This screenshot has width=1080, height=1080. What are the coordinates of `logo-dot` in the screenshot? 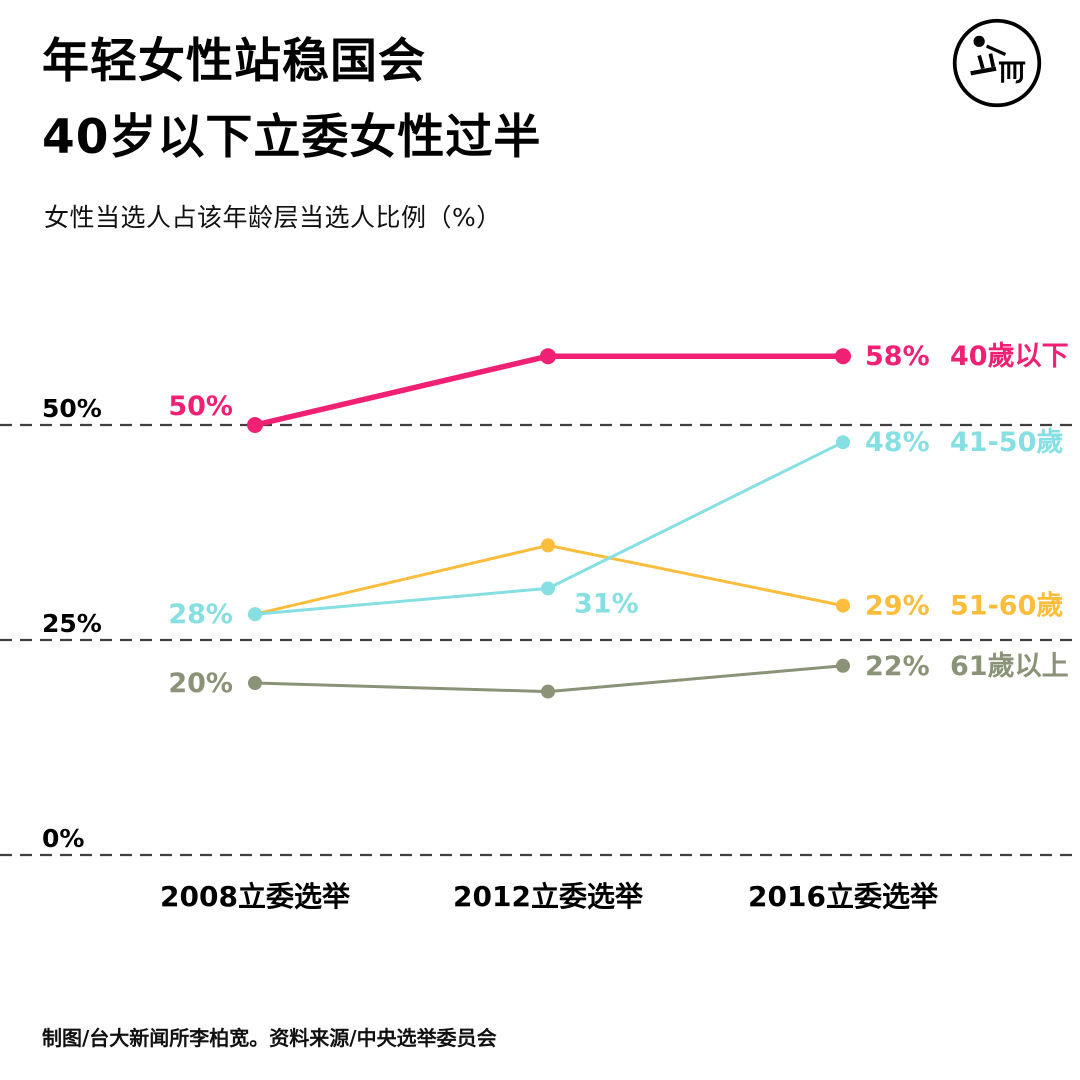 It's located at (979, 41).